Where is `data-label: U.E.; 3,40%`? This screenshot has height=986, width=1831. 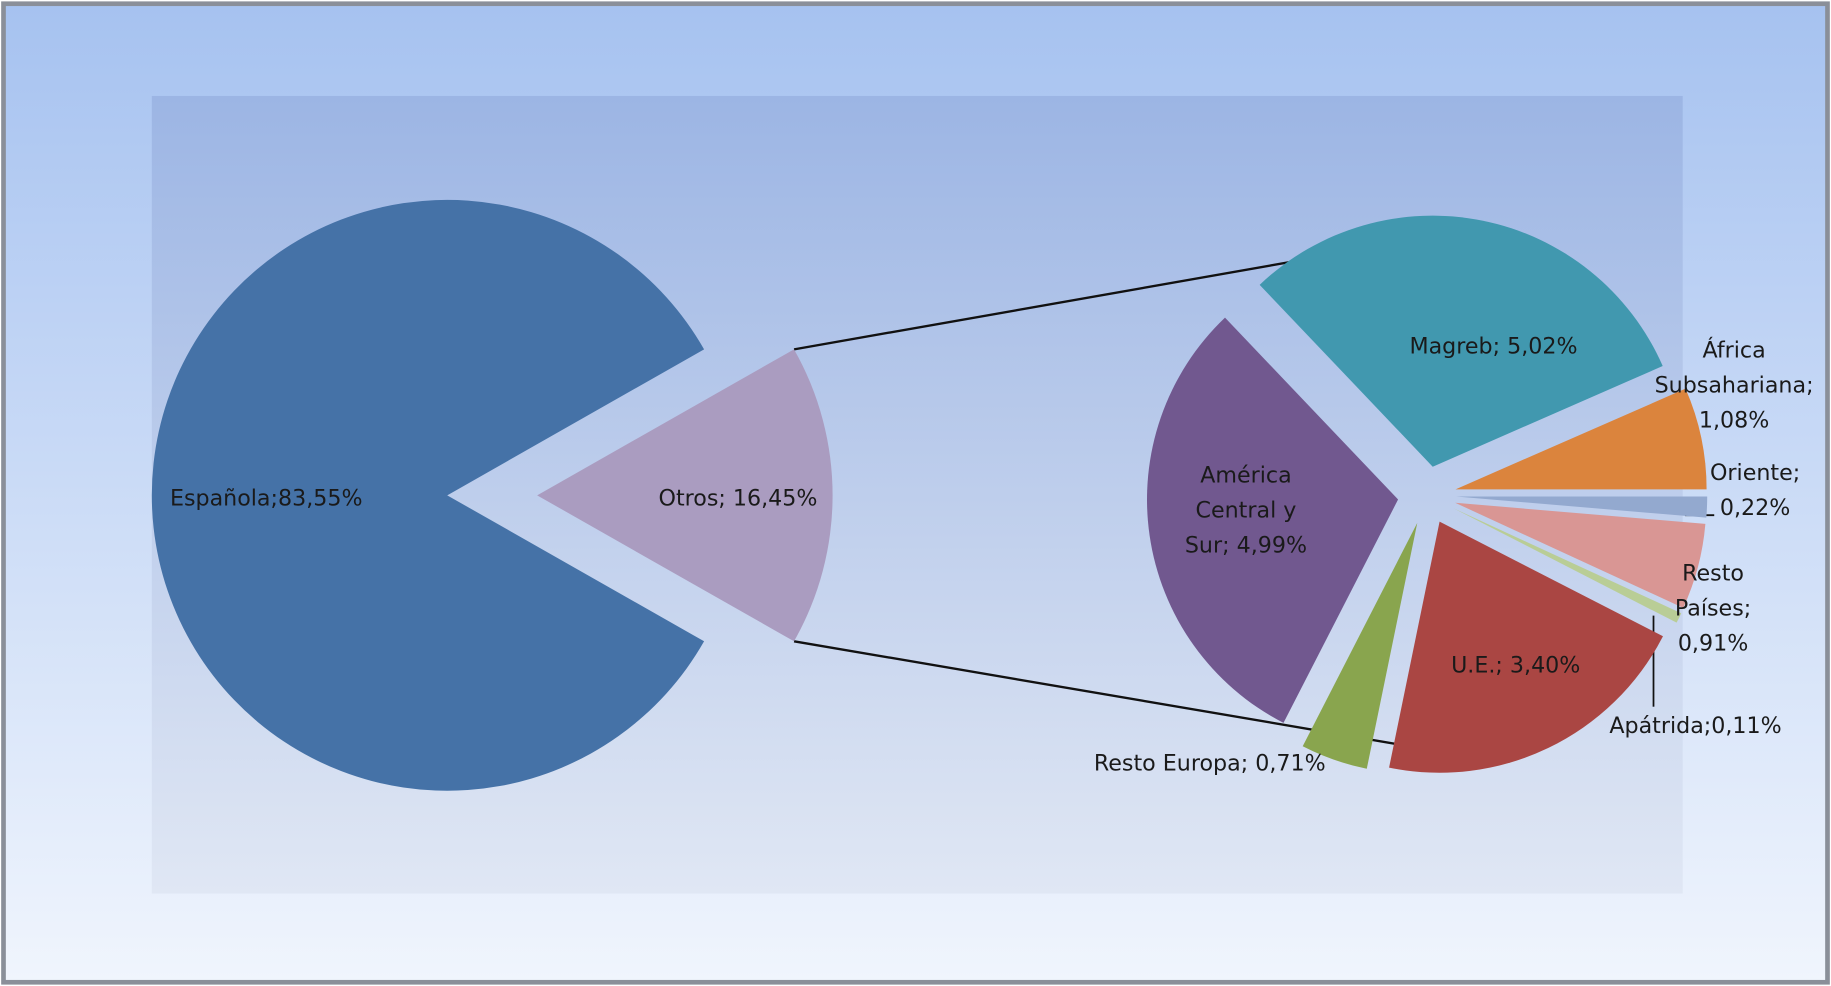
data-label: U.E.; 3,40% is located at coordinates (1515, 665).